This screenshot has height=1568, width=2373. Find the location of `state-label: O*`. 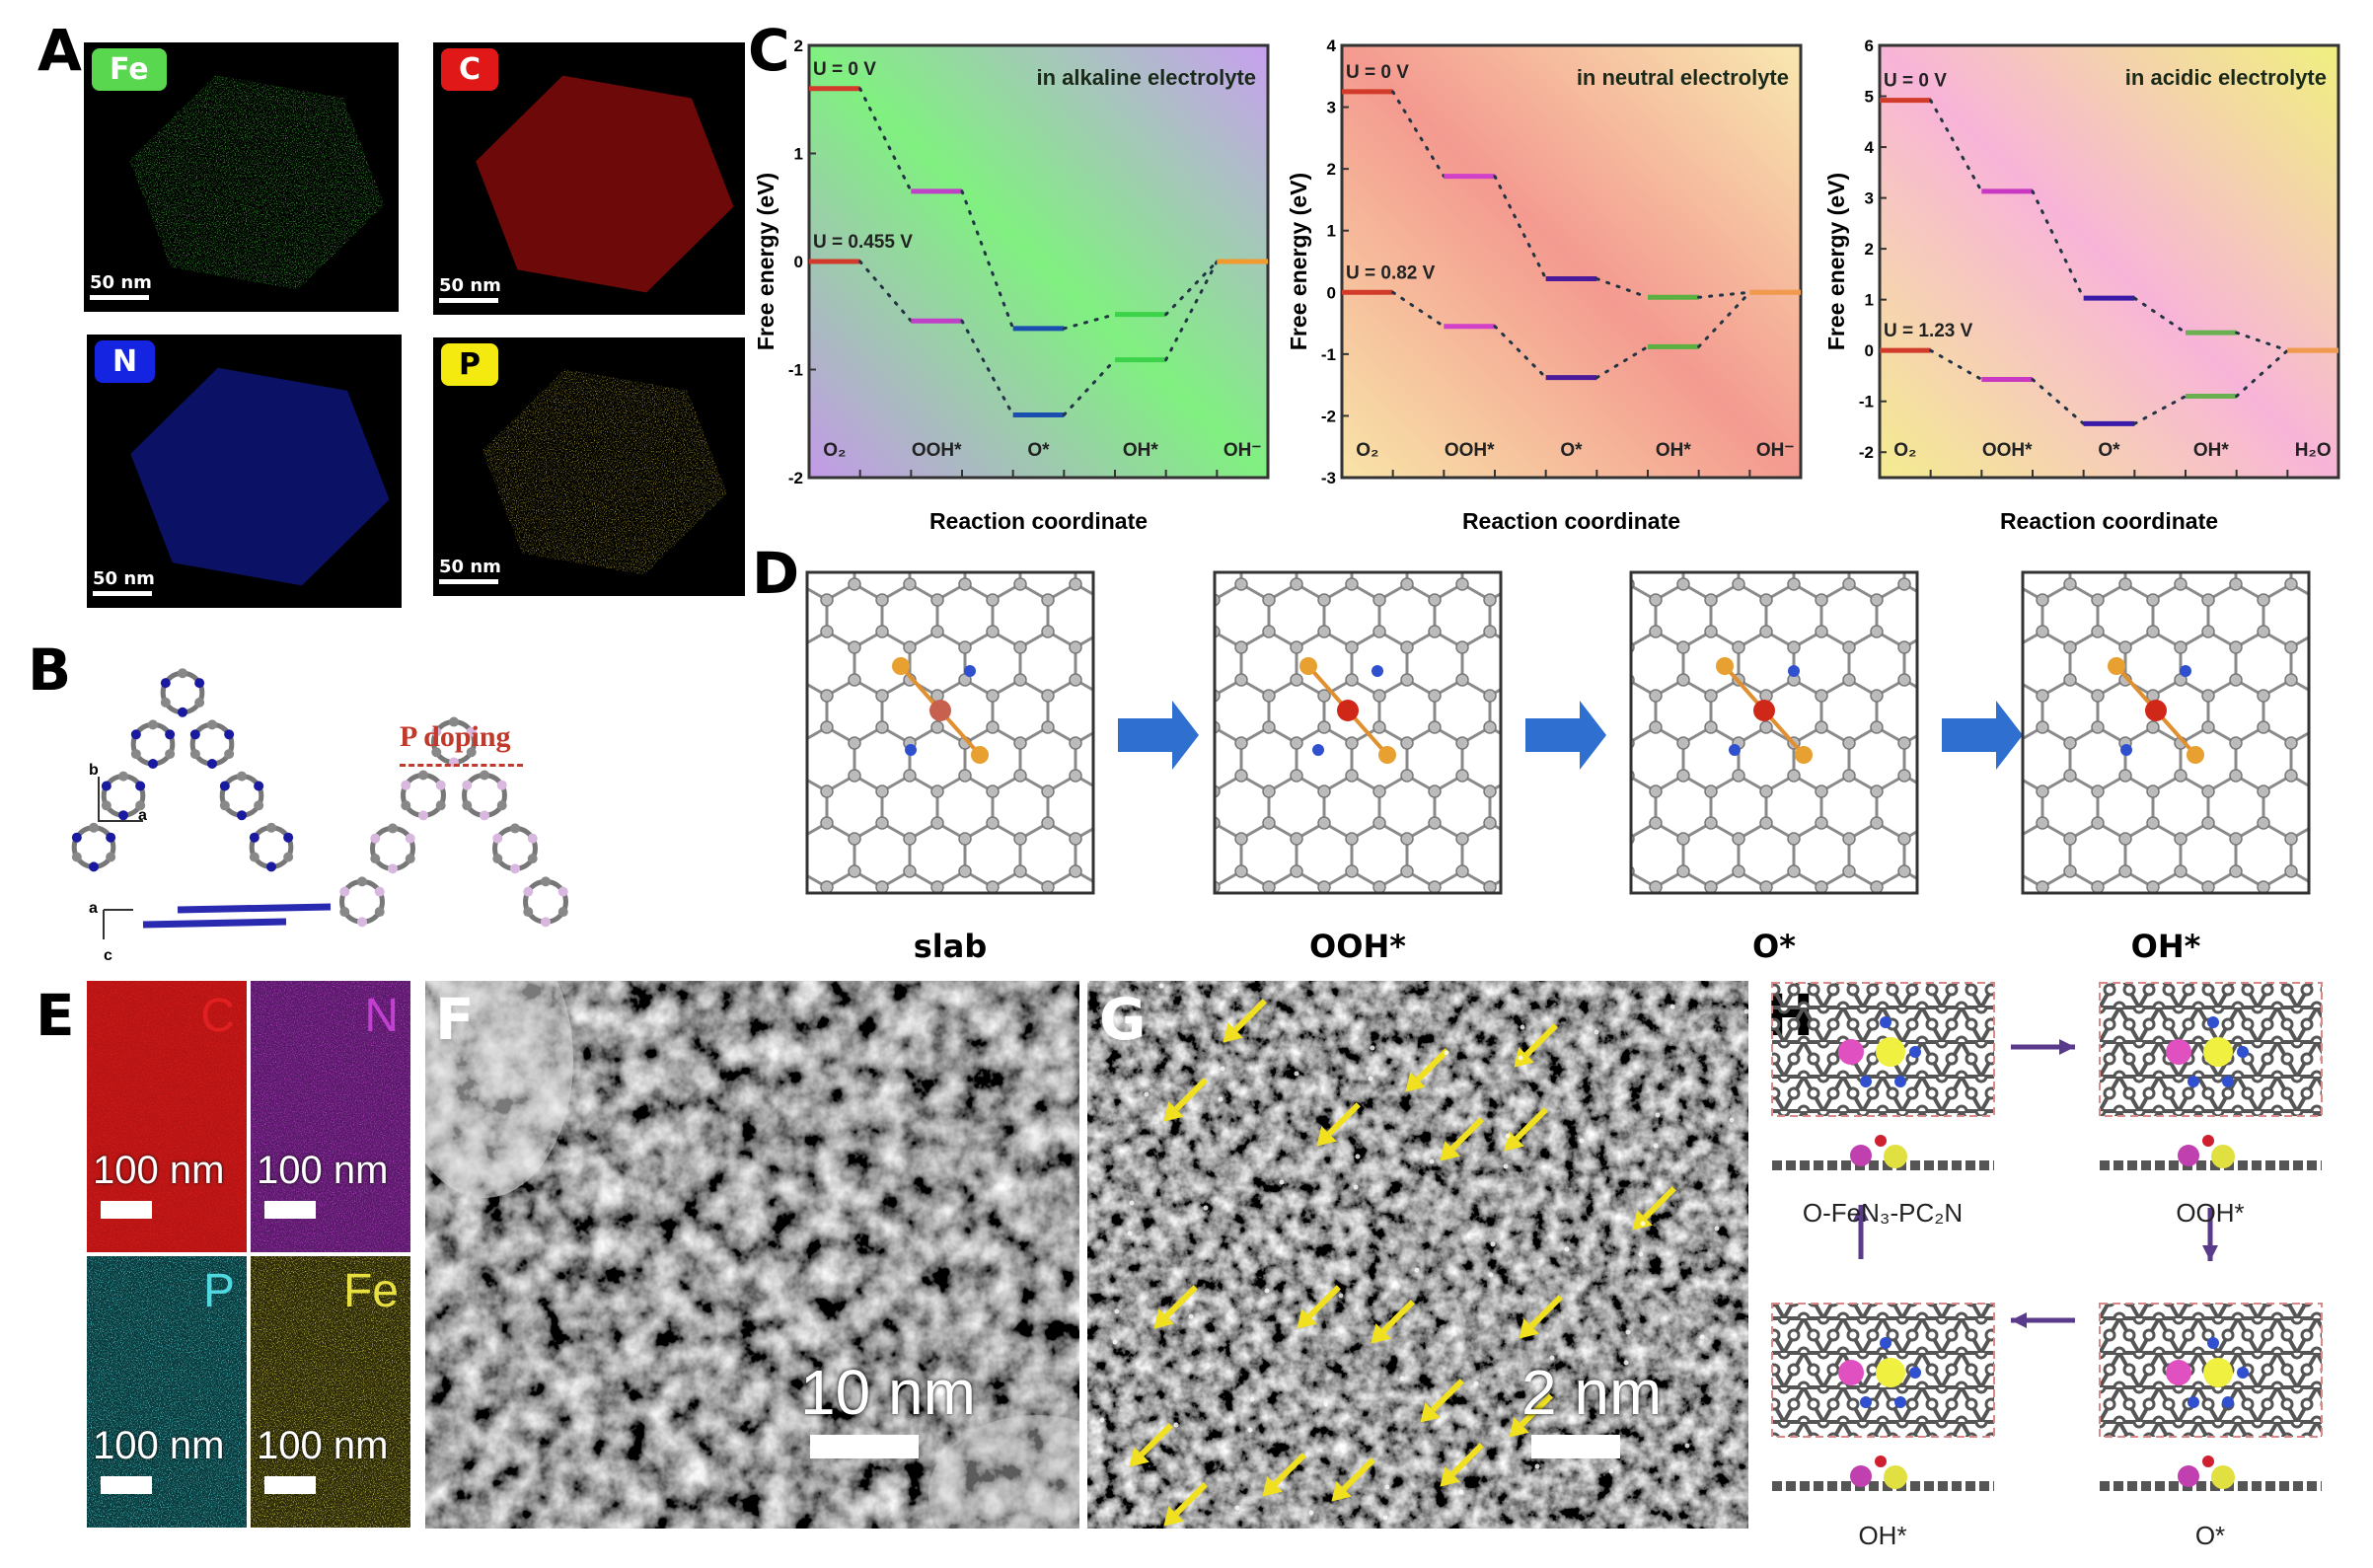

state-label: O* is located at coordinates (2210, 1536).